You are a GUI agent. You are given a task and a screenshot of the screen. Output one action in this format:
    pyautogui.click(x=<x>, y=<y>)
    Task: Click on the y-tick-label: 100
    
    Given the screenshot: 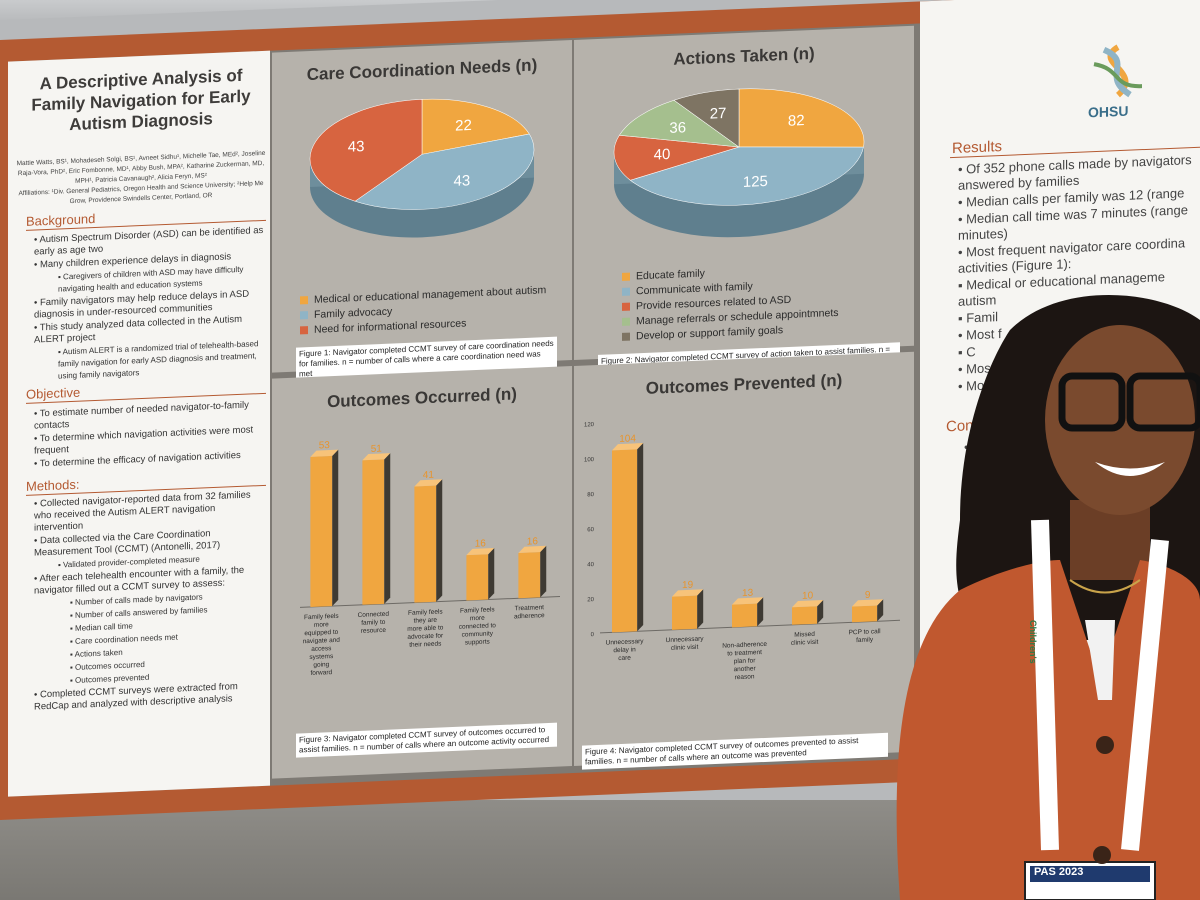 What is the action you would take?
    pyautogui.click(x=589, y=460)
    